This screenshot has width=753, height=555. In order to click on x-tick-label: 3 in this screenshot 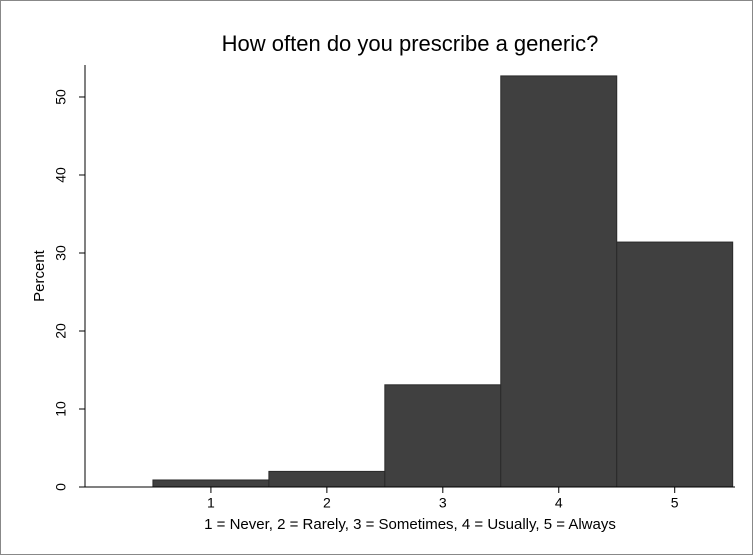, I will do `click(443, 503)`.